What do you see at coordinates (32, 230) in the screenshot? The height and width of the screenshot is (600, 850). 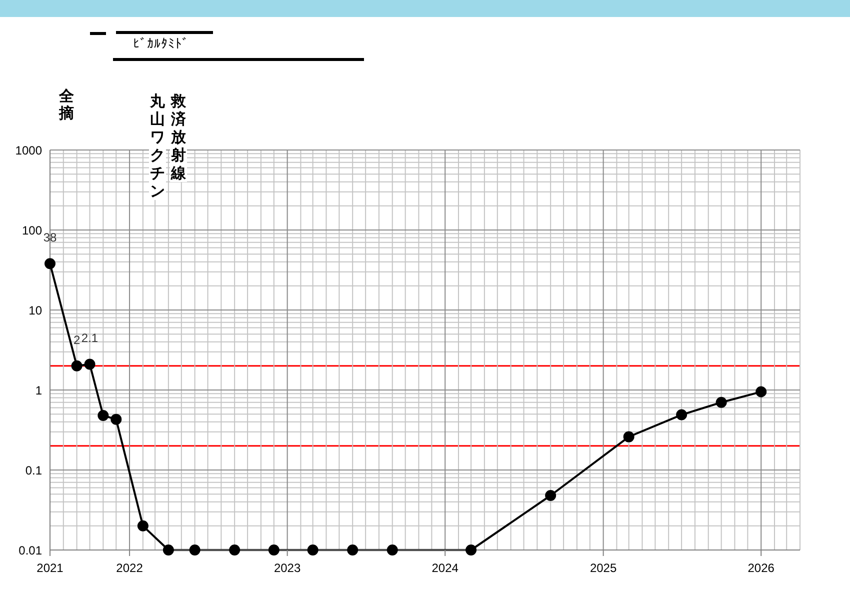 I see `y-tick-label: 100` at bounding box center [32, 230].